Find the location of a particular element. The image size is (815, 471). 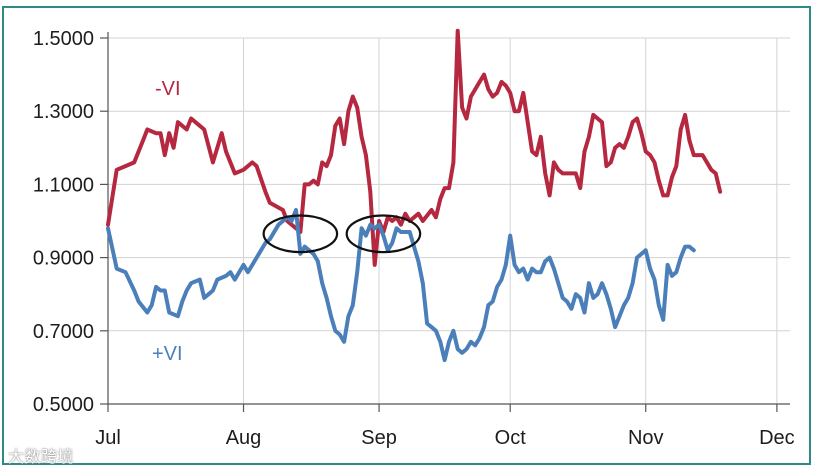

x-tick-label: Sep is located at coordinates (379, 438).